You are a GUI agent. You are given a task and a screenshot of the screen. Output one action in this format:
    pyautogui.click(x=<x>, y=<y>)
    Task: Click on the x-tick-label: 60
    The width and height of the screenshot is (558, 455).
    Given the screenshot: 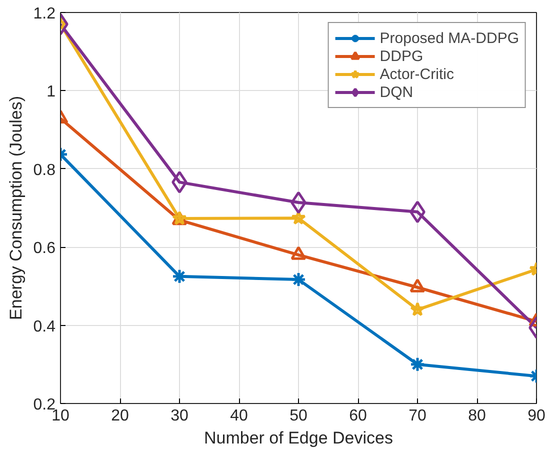 What is the action you would take?
    pyautogui.click(x=358, y=416)
    